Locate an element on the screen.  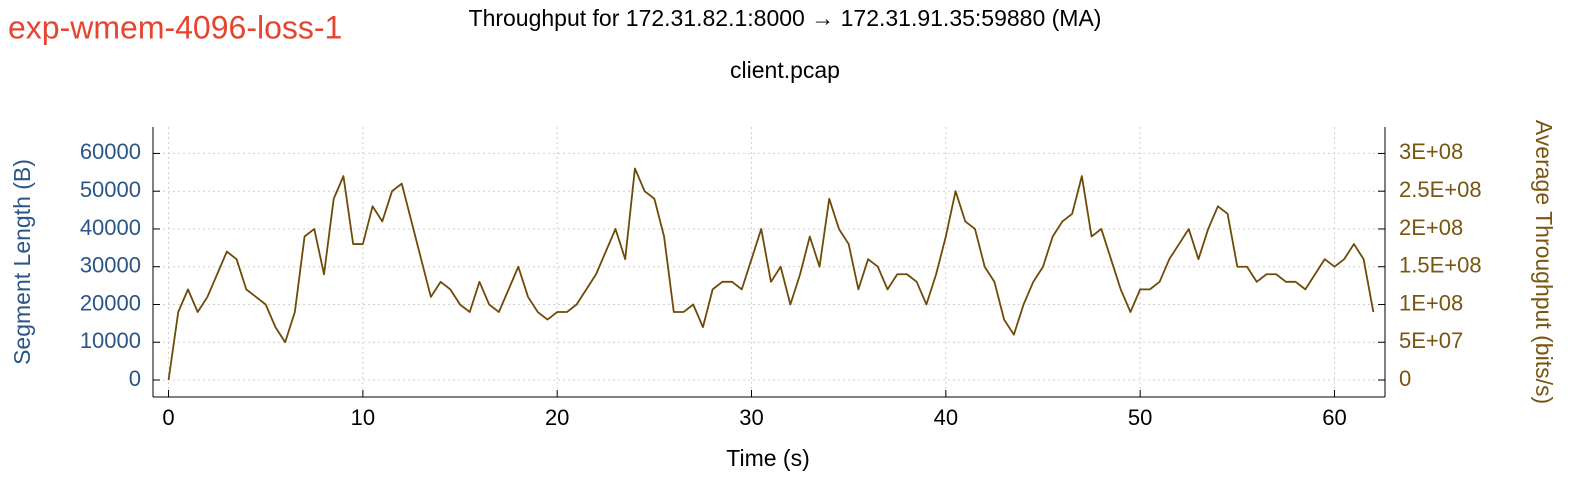
header: exp-wmem-4096-loss-1 is located at coordinates (175, 27).